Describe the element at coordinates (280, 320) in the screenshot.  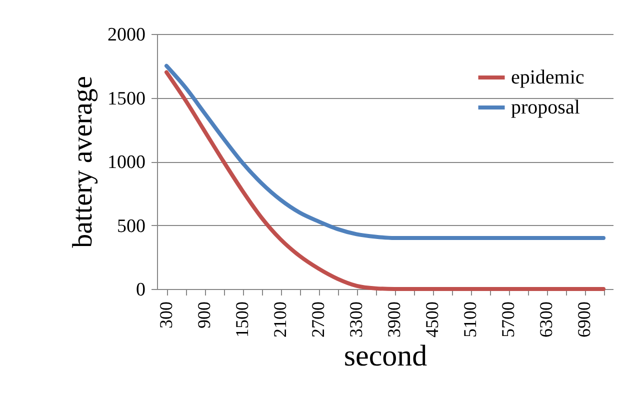
I see `x-tick-label: 2100` at that location.